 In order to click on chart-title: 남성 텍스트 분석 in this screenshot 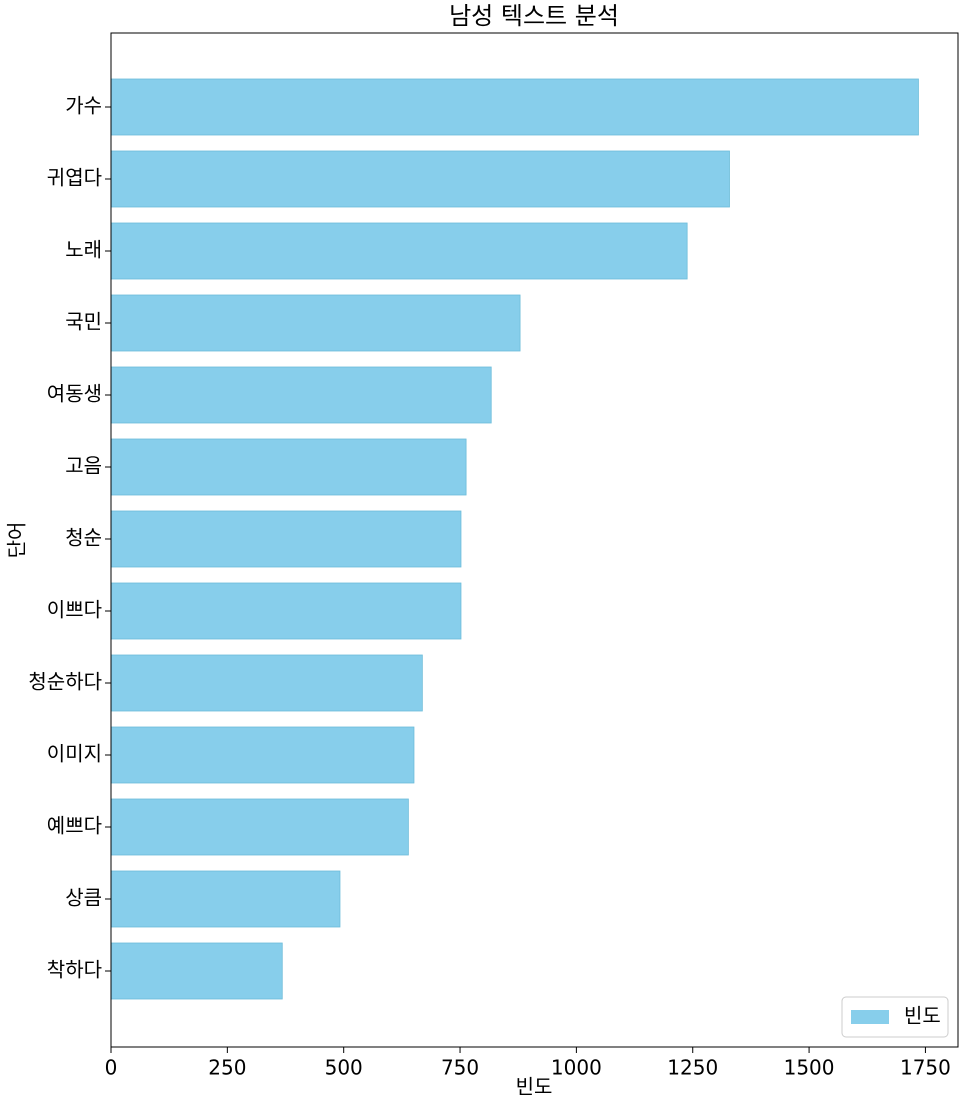, I will do `click(534, 16)`.